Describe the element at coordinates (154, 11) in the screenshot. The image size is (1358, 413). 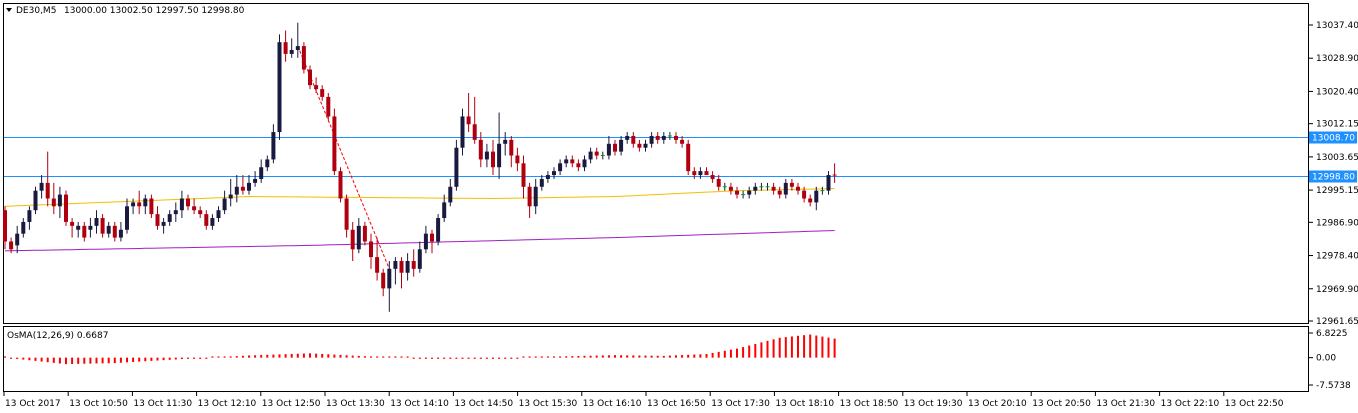
I see `ohlc-label: 13000.00 13002.50 12997.50 12998.80` at that location.